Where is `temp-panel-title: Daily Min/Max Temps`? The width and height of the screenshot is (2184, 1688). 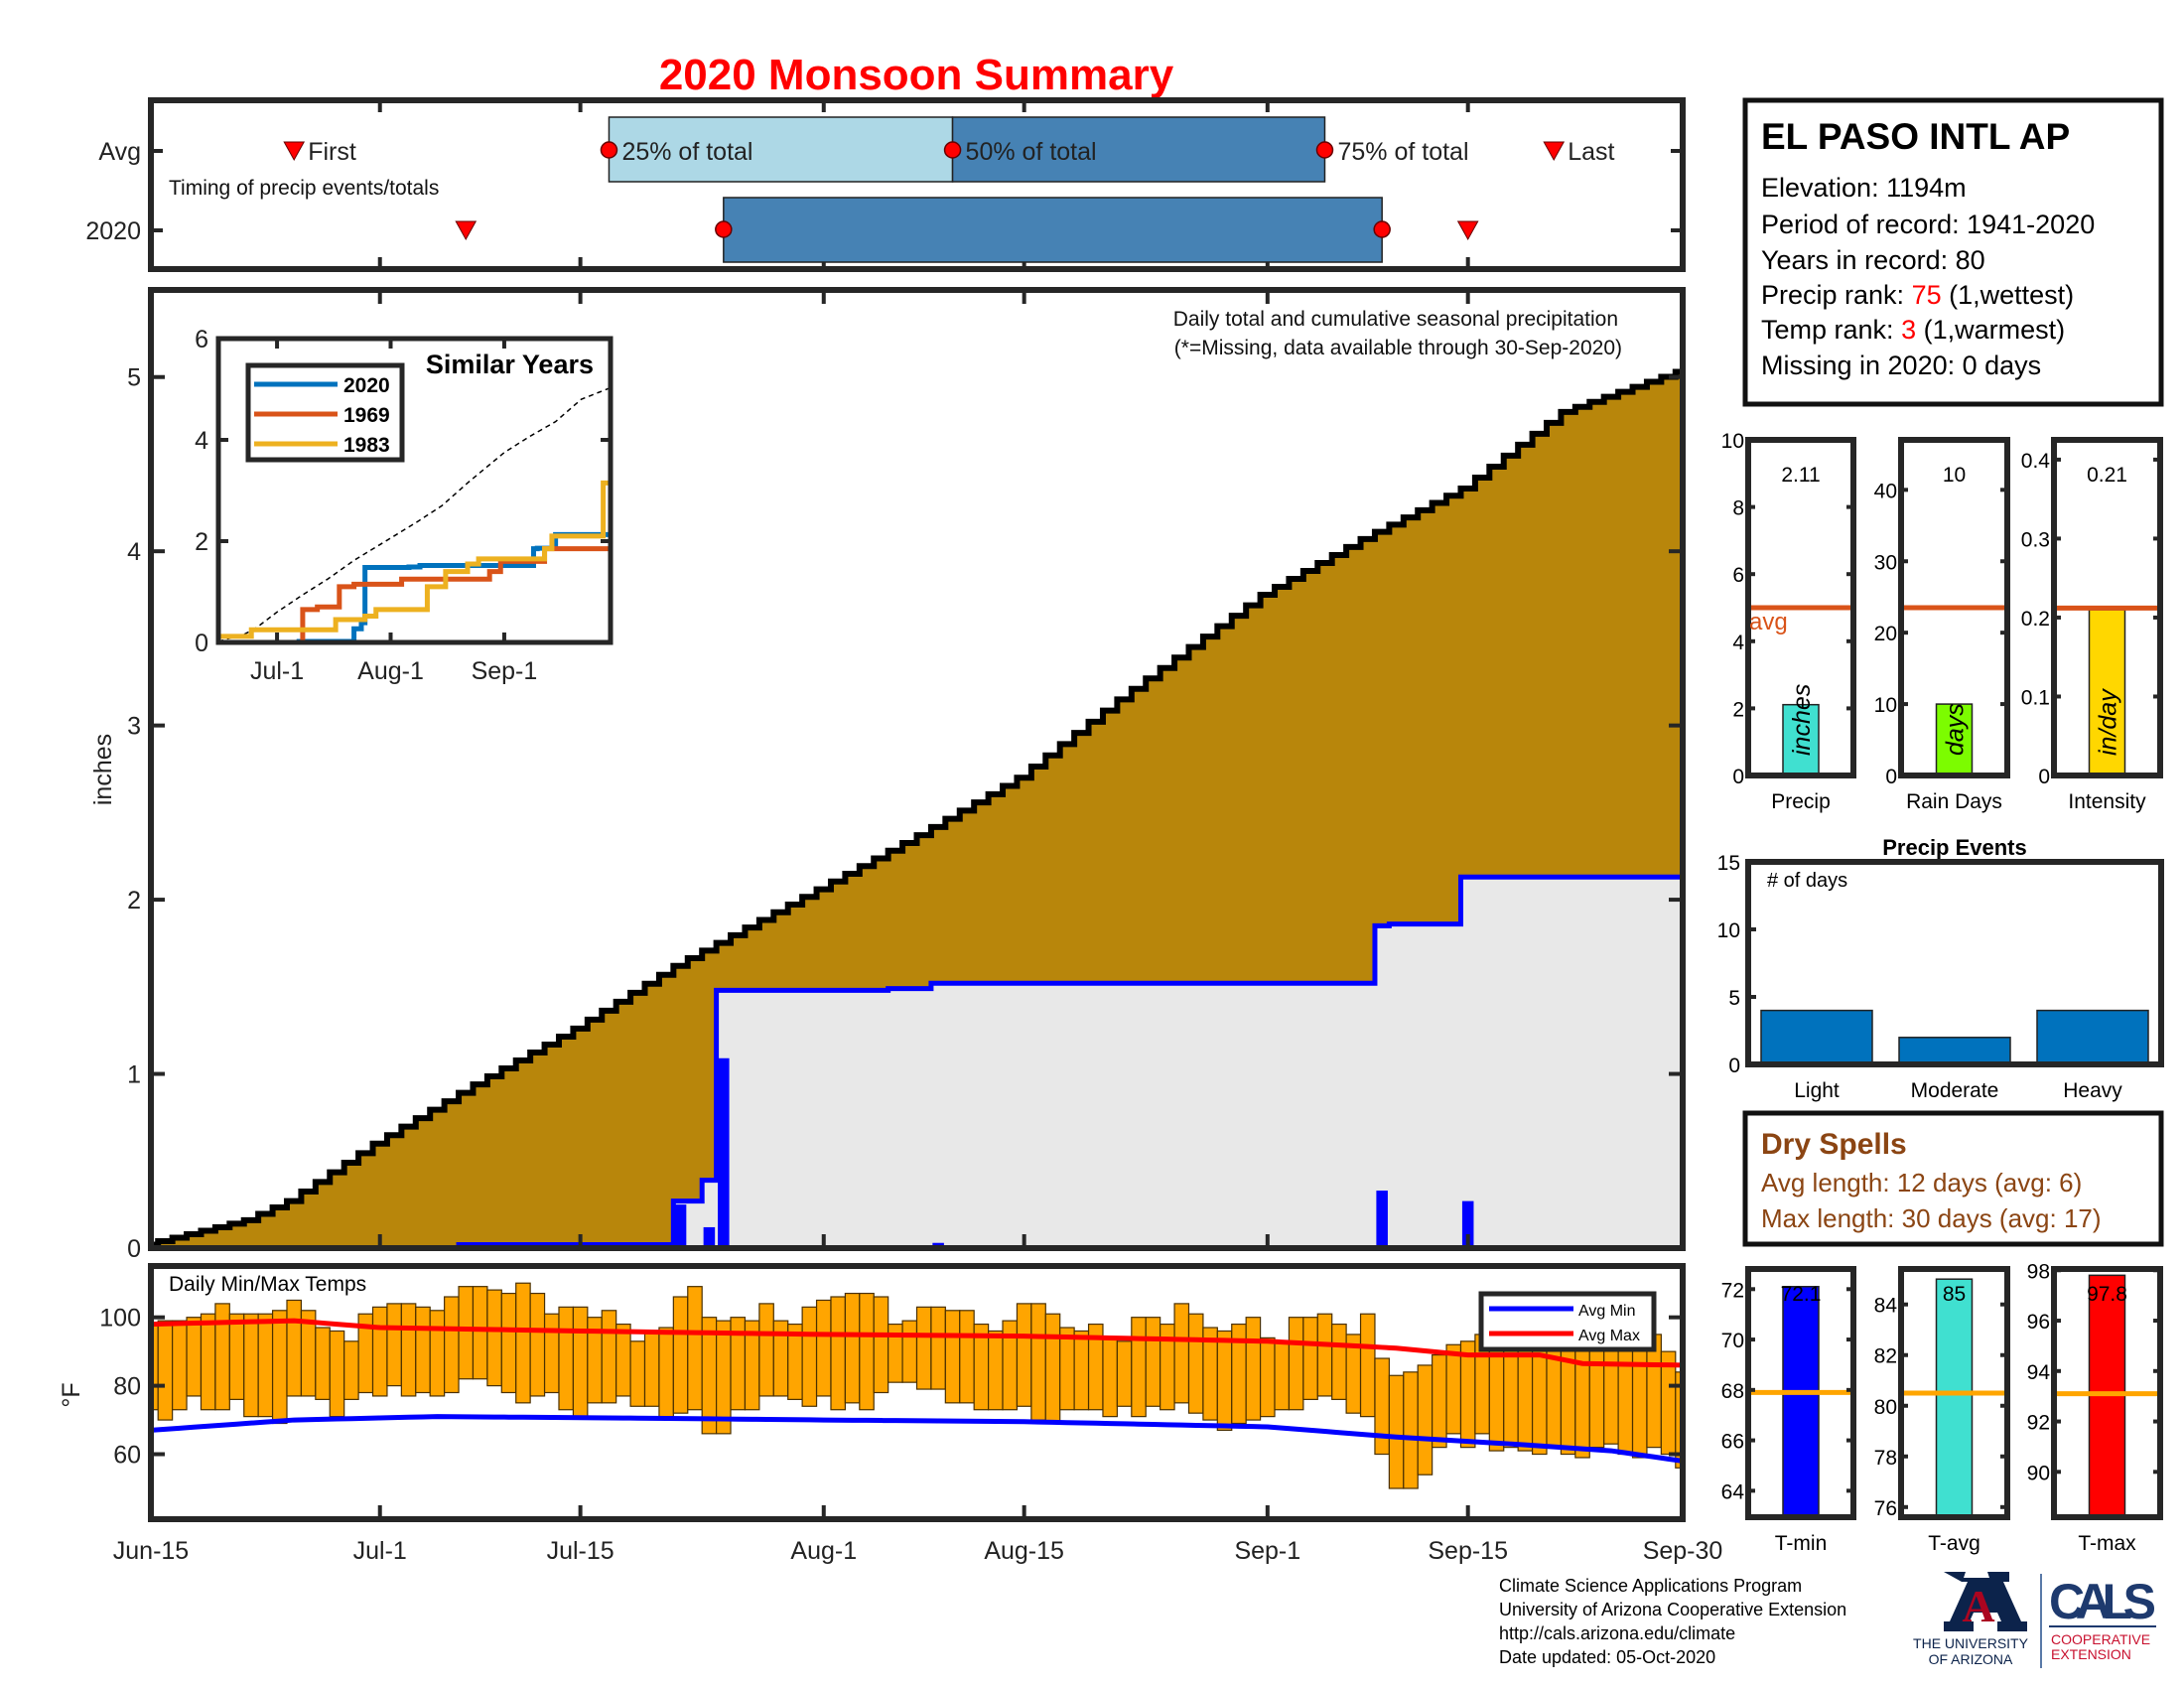
temp-panel-title: Daily Min/Max Temps is located at coordinates (267, 1284).